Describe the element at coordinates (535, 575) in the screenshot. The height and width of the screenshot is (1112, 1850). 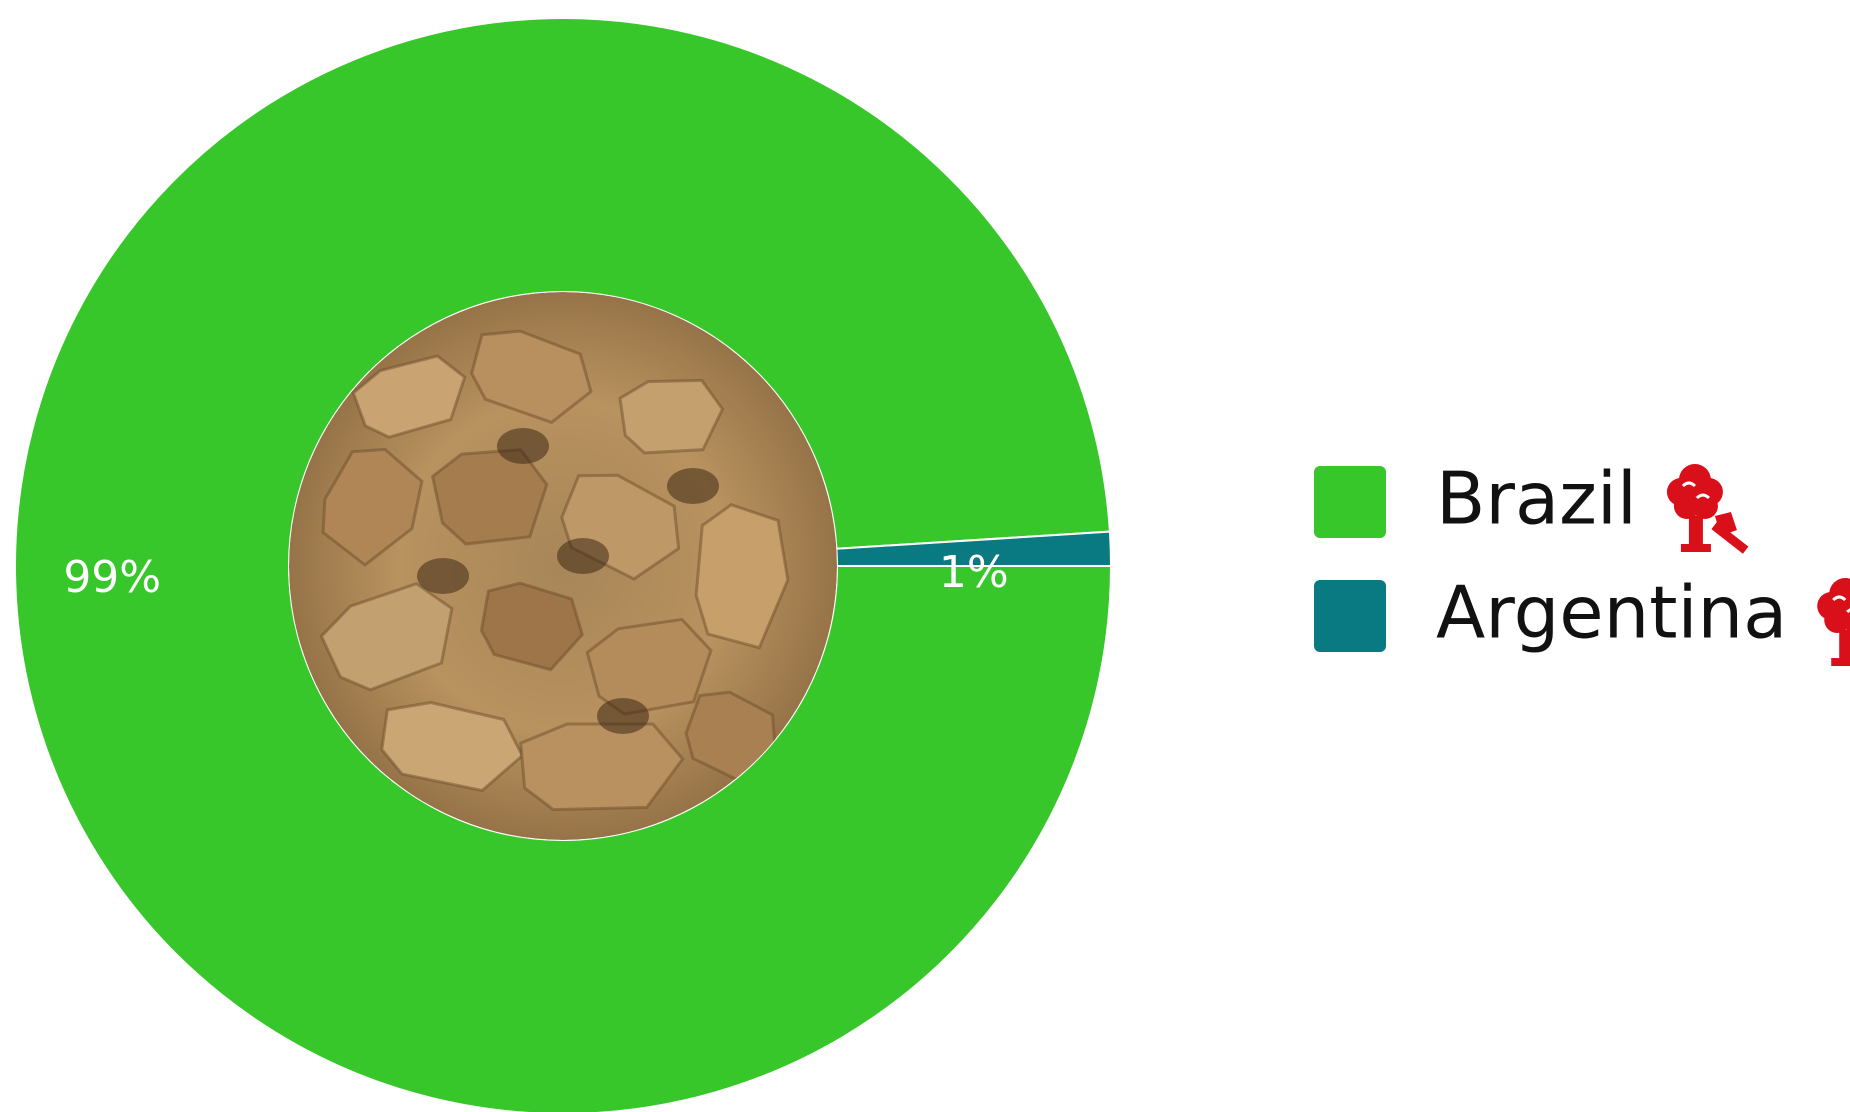
I see `slice-labels: 99% 1%` at that location.